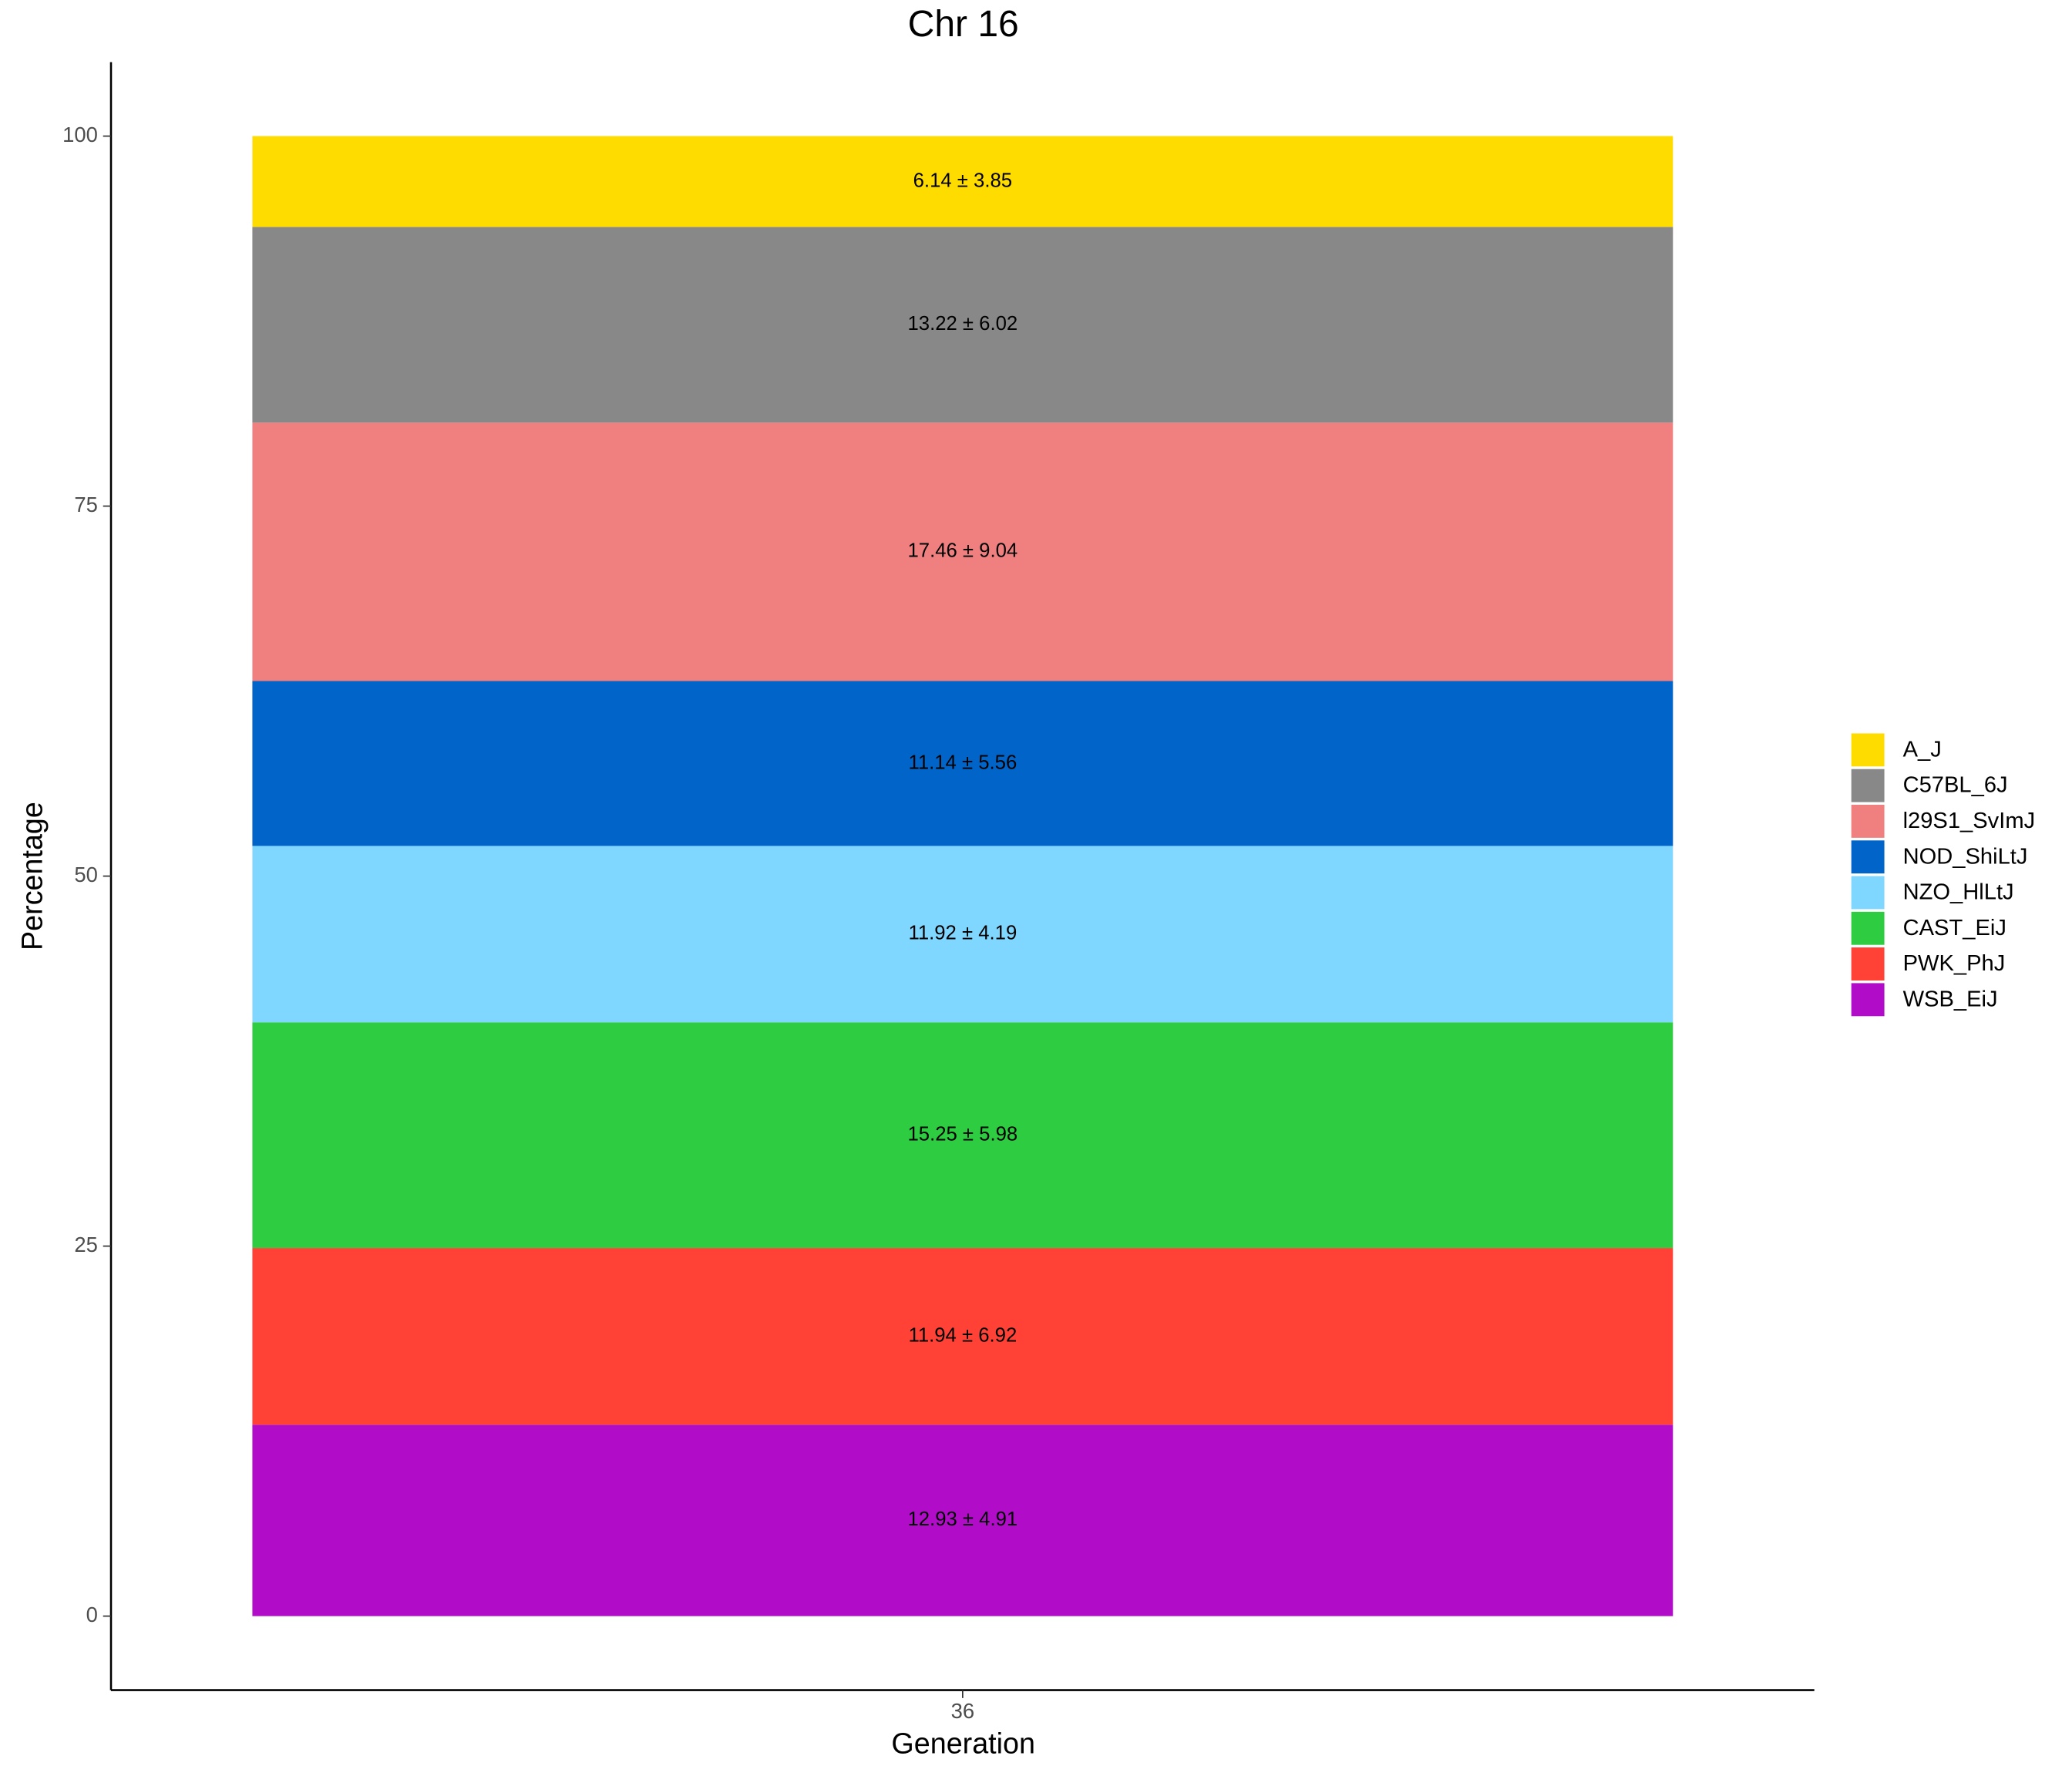 This screenshot has height=1776, width=2072. I want to click on y-tick-label: 75, so click(85, 505).